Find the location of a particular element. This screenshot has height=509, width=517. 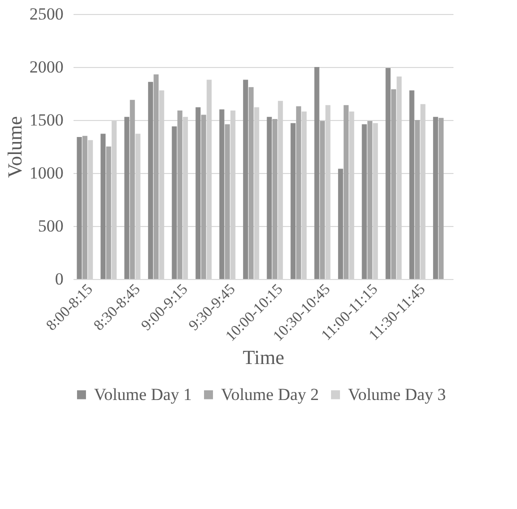

y-tick-label: 500 is located at coordinates (51, 226).